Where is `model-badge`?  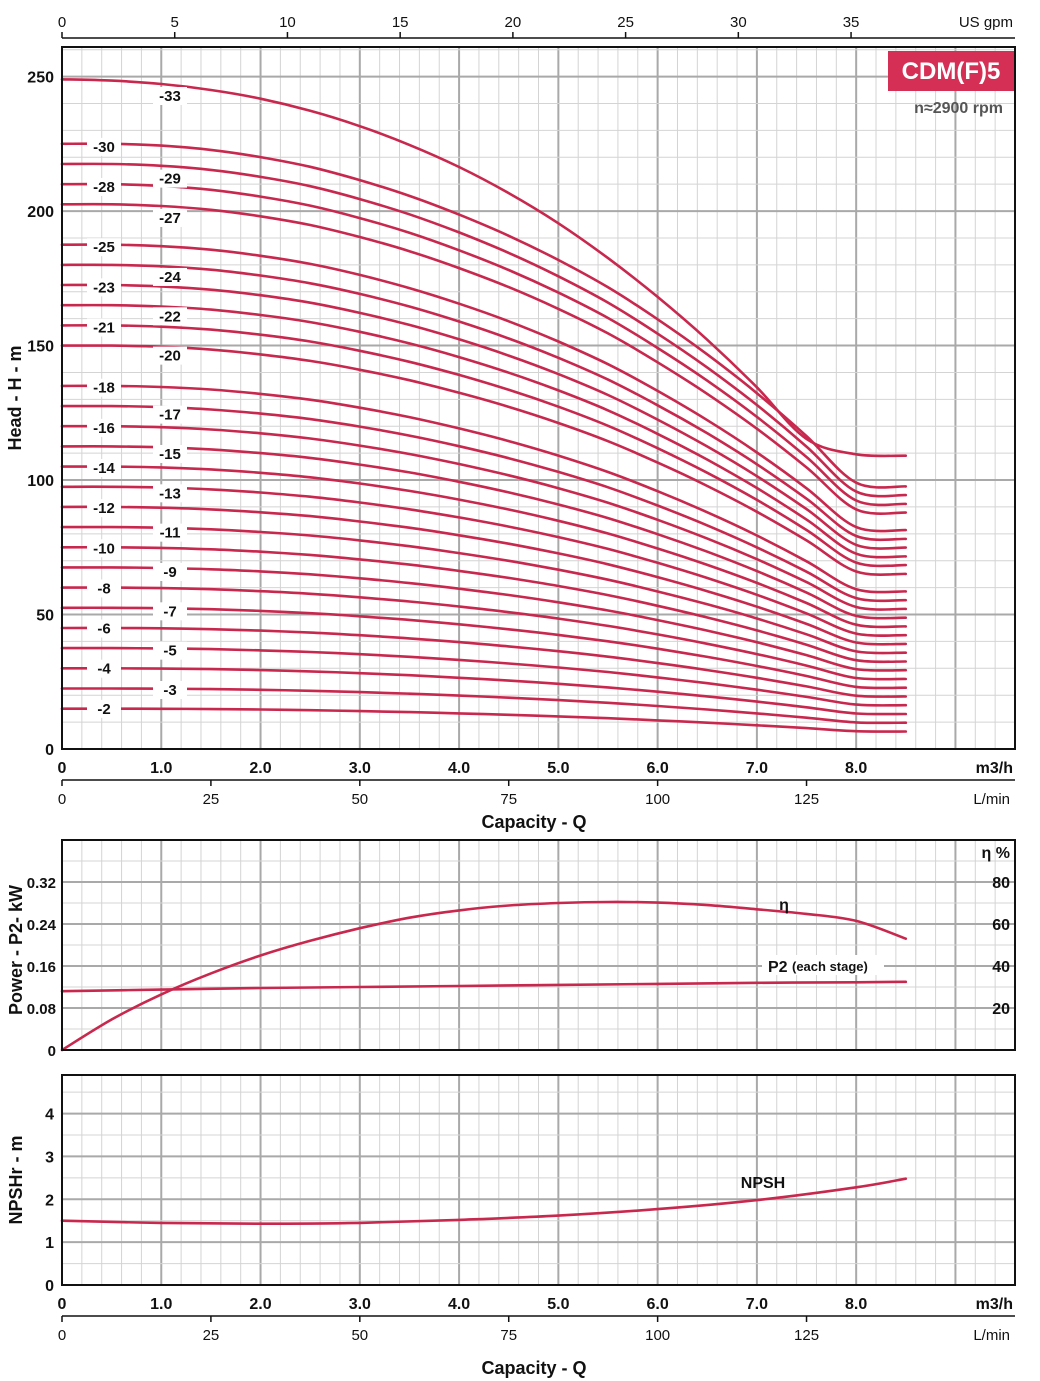 model-badge is located at coordinates (951, 71).